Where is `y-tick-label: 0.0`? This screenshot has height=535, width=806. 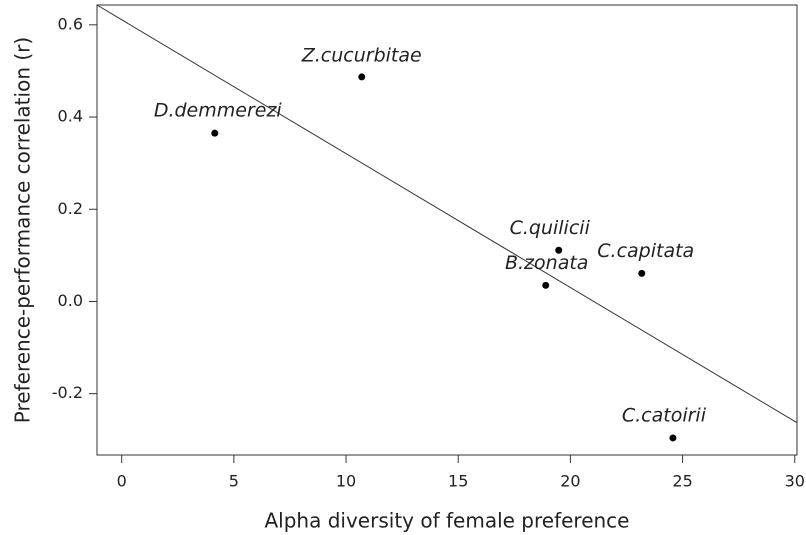 y-tick-label: 0.0 is located at coordinates (70, 300).